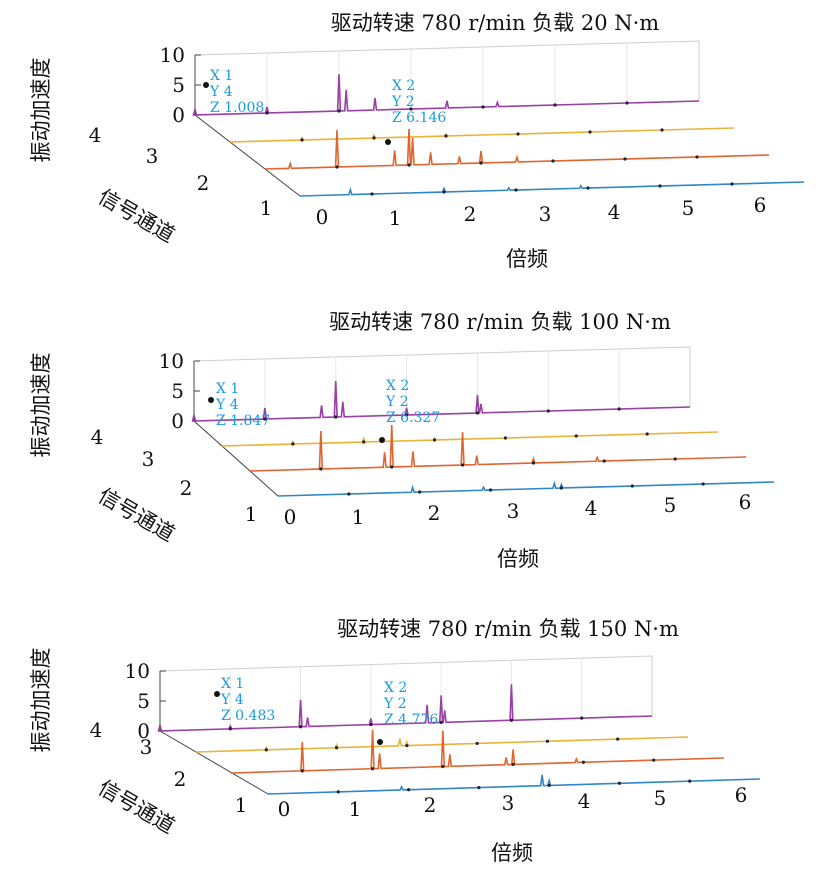 This screenshot has height=878, width=838. I want to click on panel-1-zlabel: 振动加速度, so click(41, 110).